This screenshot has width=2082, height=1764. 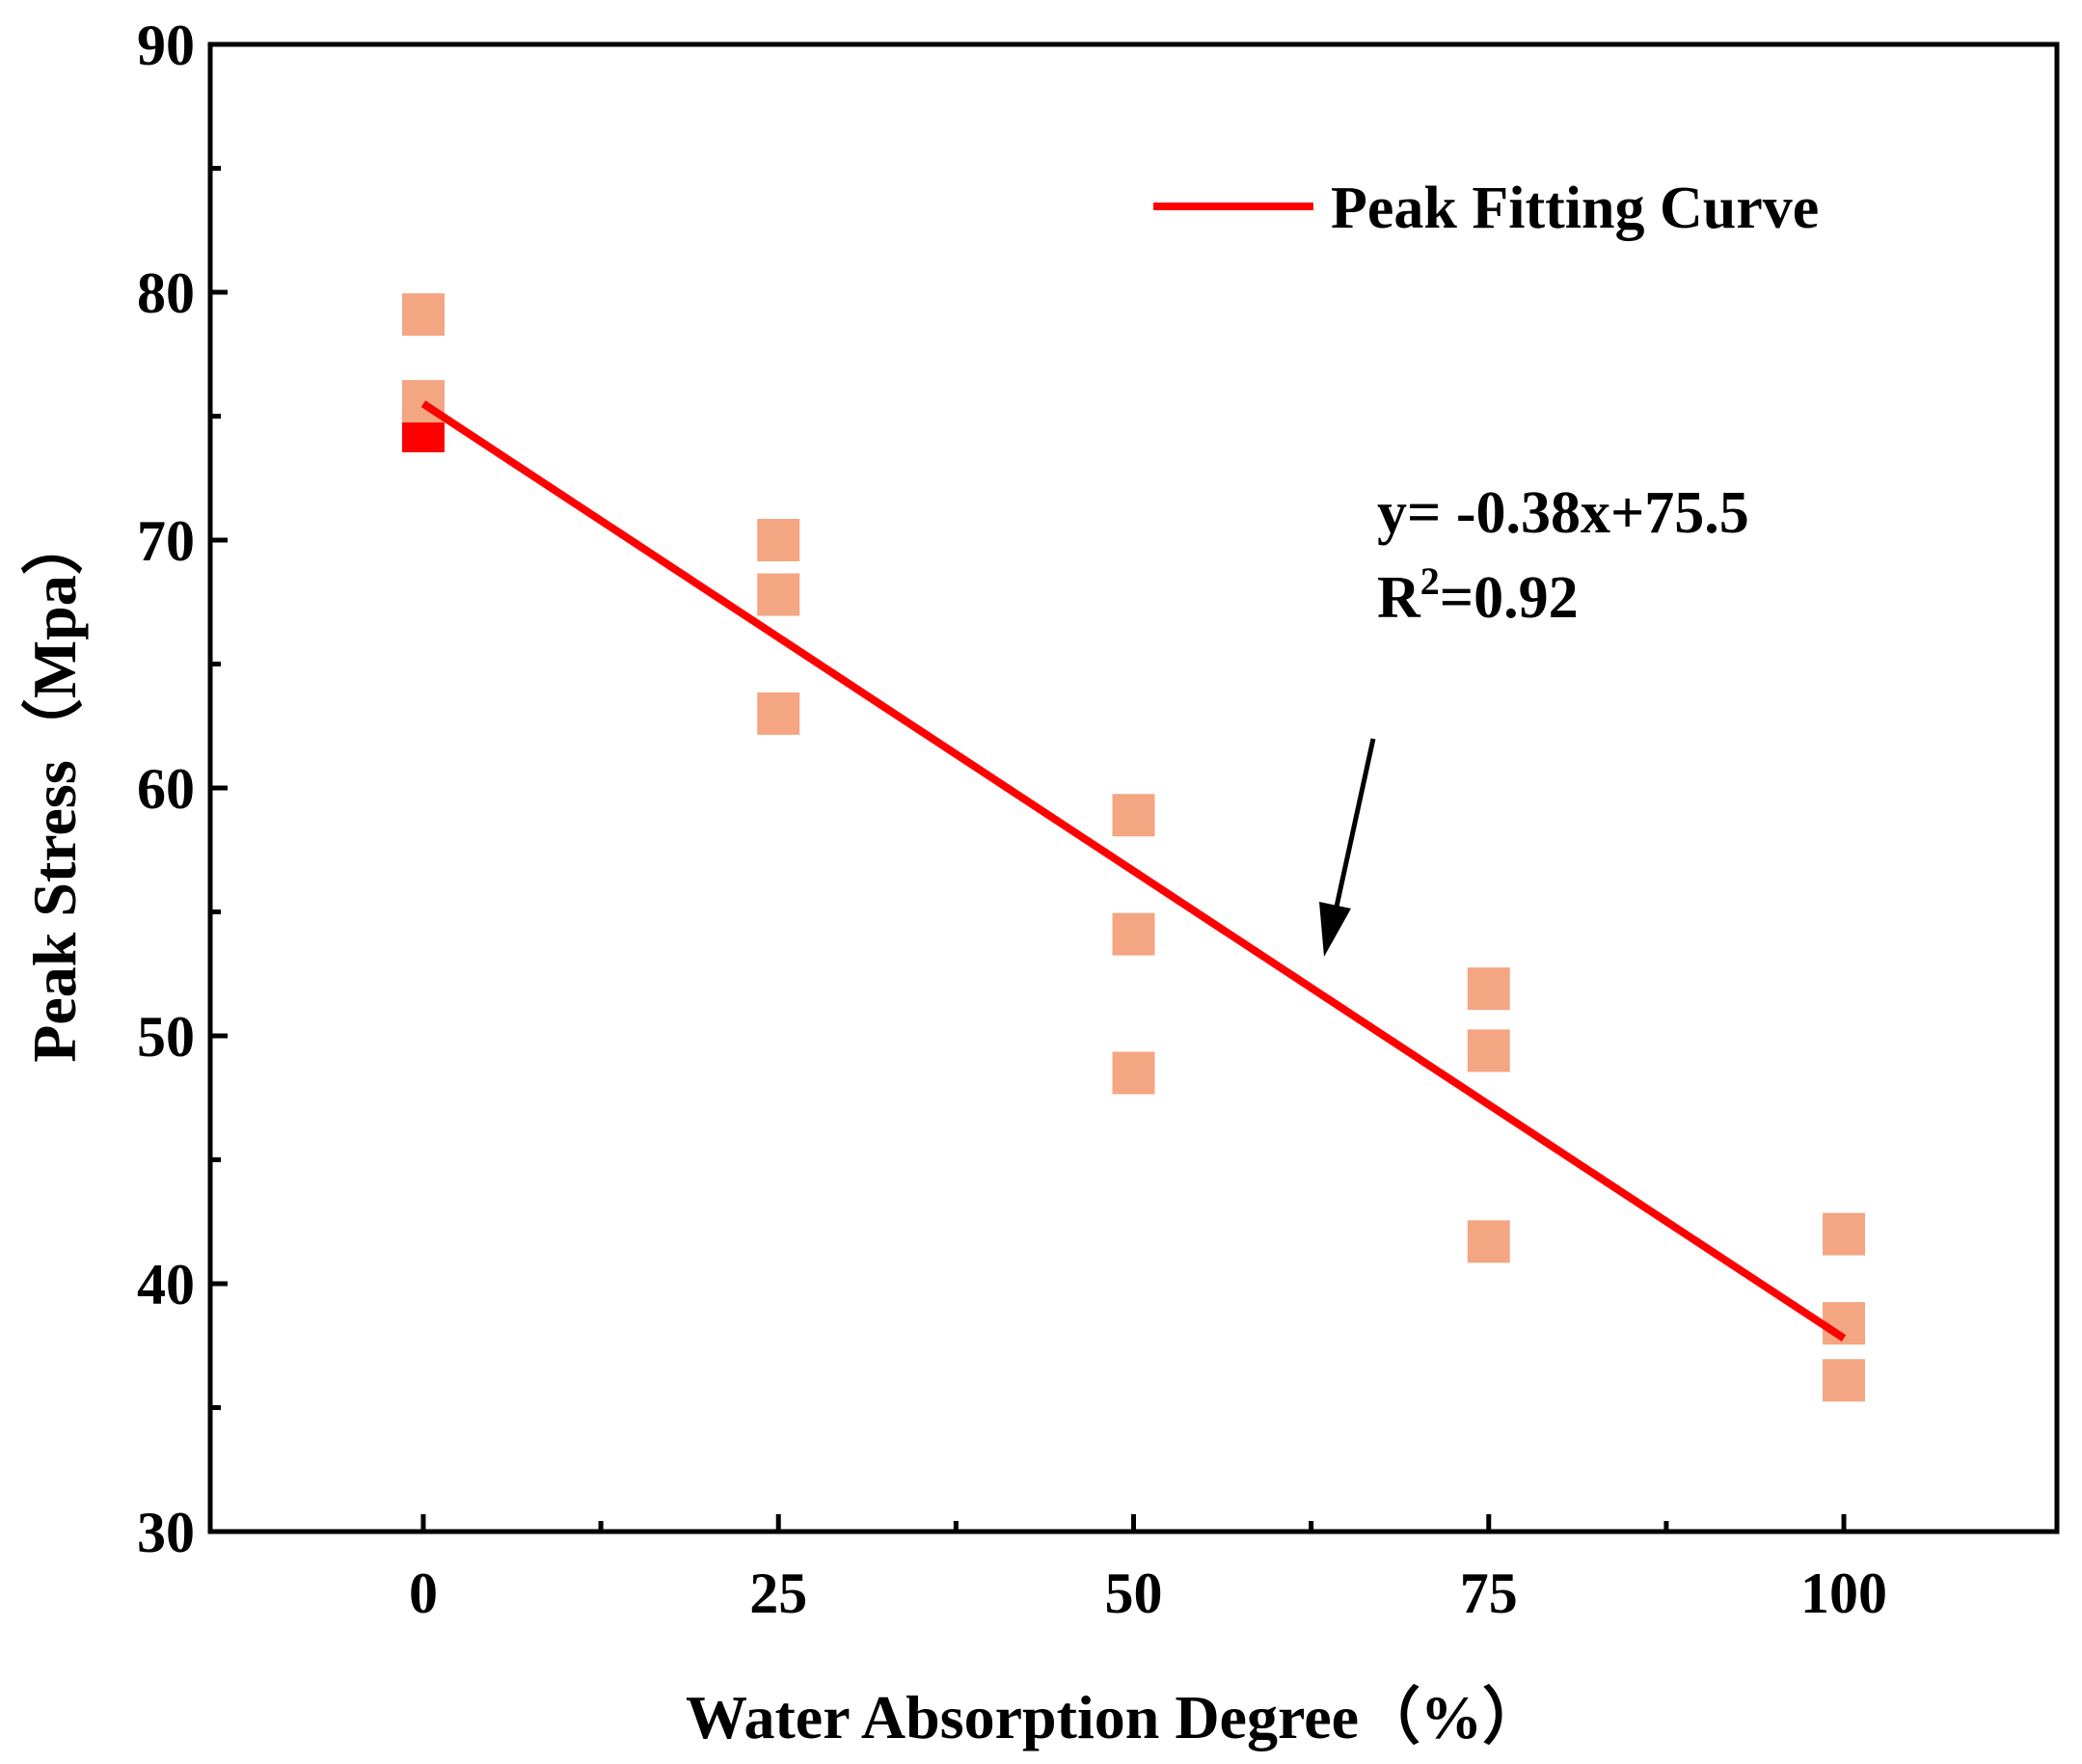 I want to click on y-tick-label: 80, so click(x=166, y=293).